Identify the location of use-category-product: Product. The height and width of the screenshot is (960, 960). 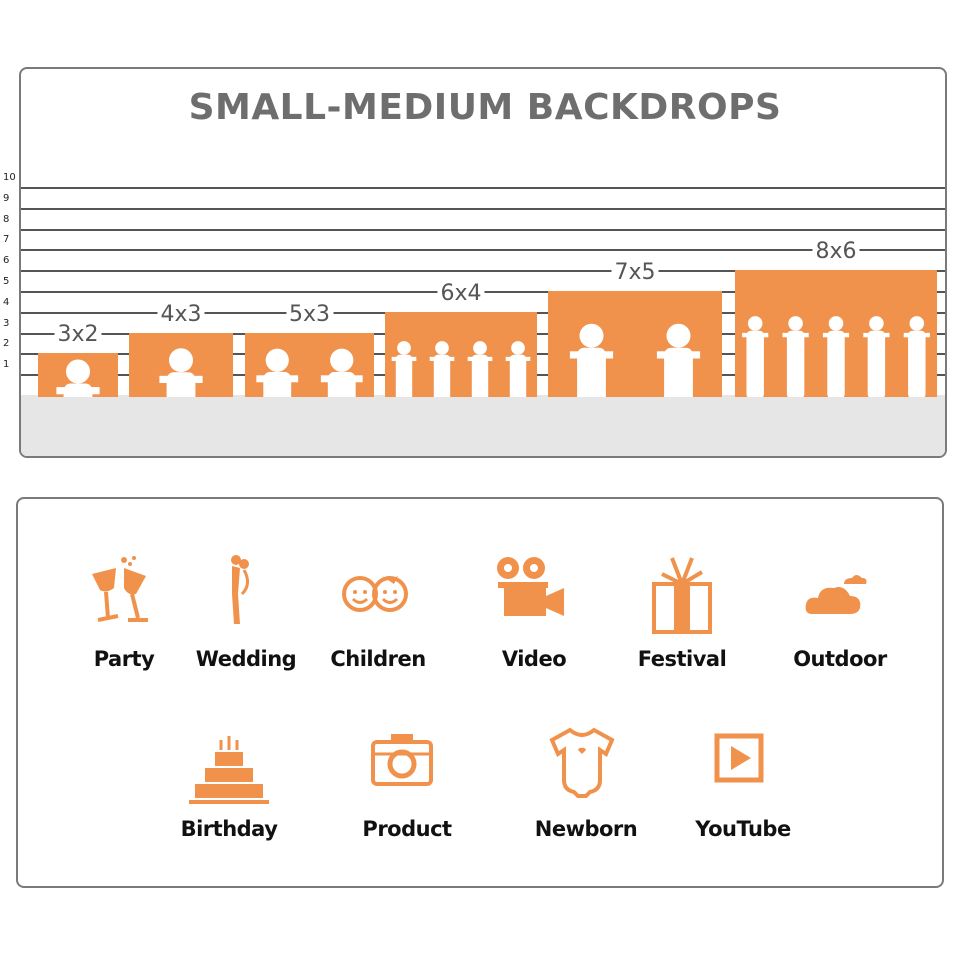
(407, 780).